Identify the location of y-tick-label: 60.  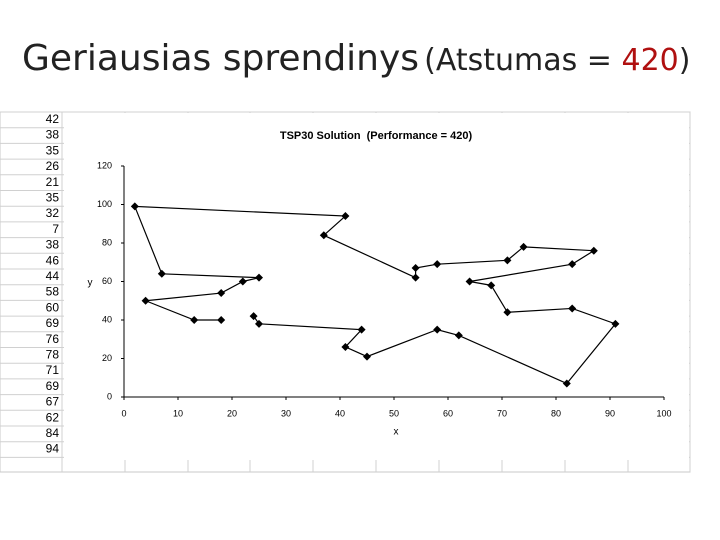
(107, 281).